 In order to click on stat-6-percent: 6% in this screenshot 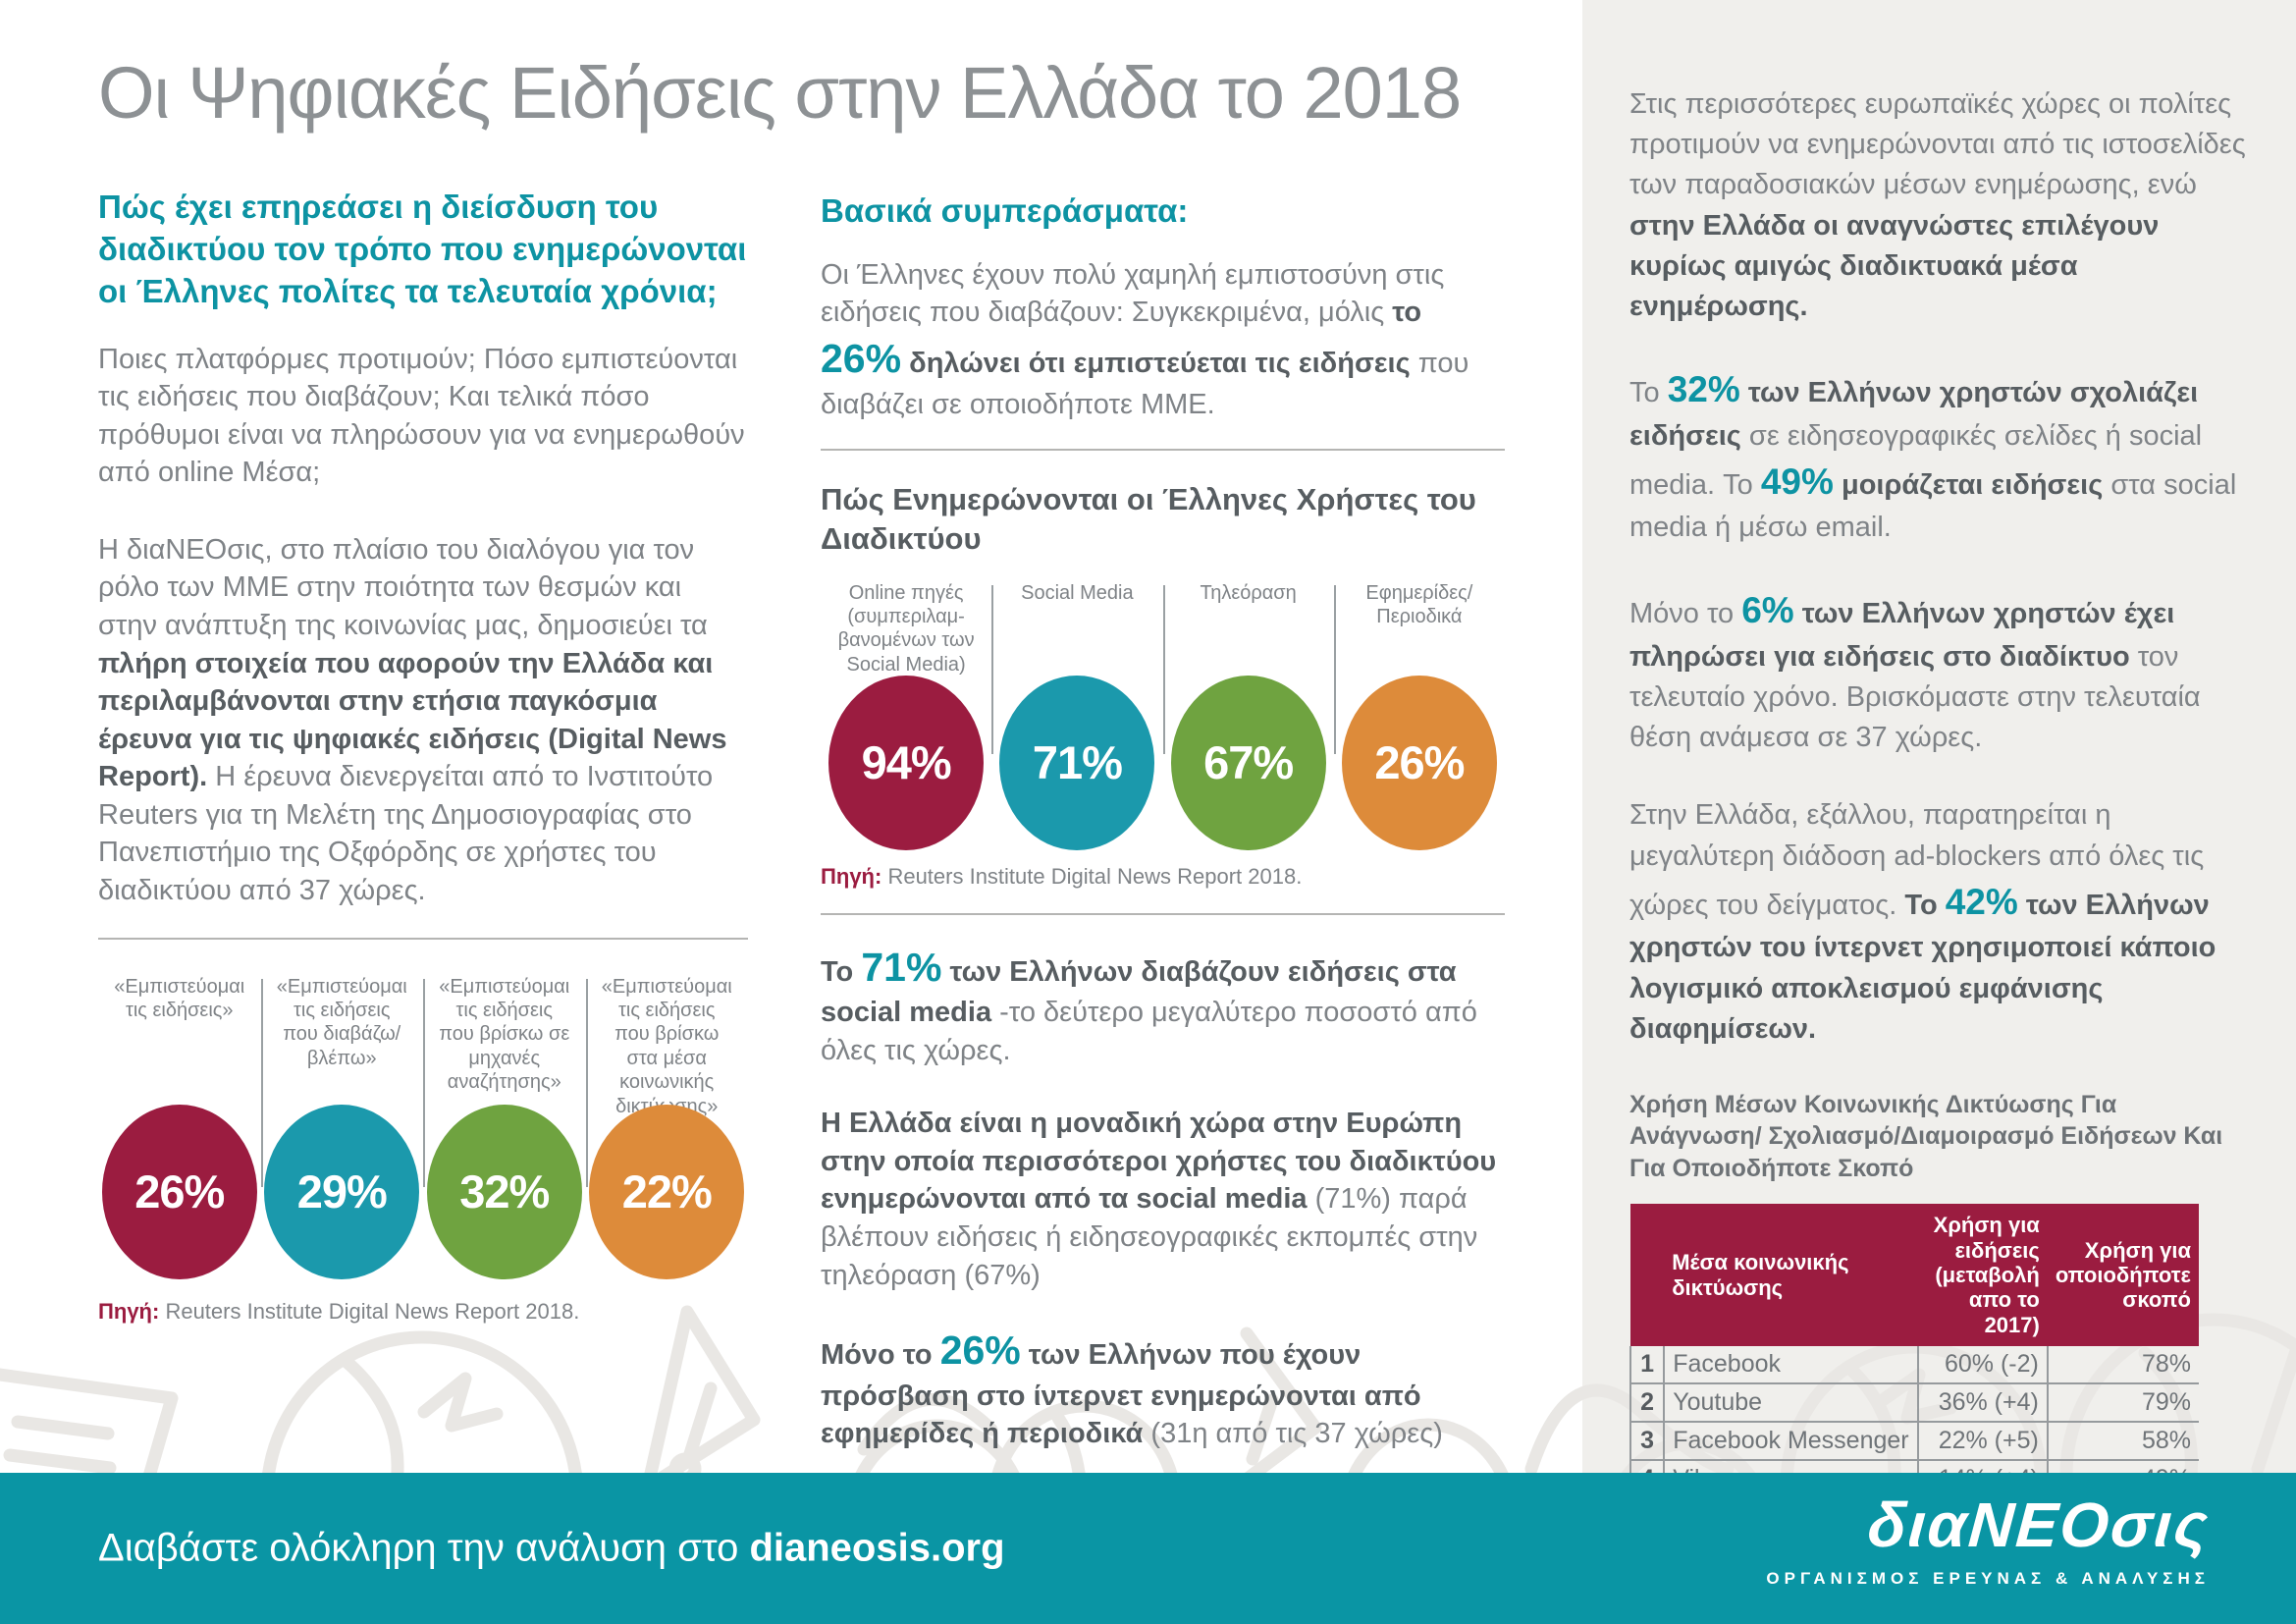, I will do `click(1767, 610)`.